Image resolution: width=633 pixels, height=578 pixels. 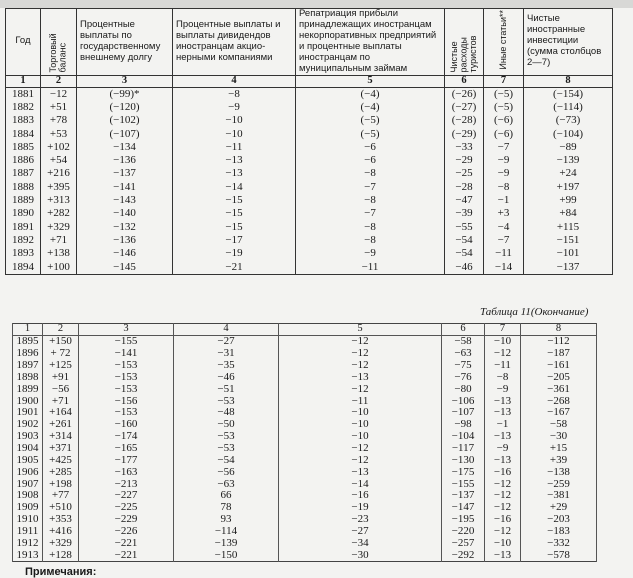 What do you see at coordinates (60, 555) in the screenshot?
I see `value-cell: +128` at bounding box center [60, 555].